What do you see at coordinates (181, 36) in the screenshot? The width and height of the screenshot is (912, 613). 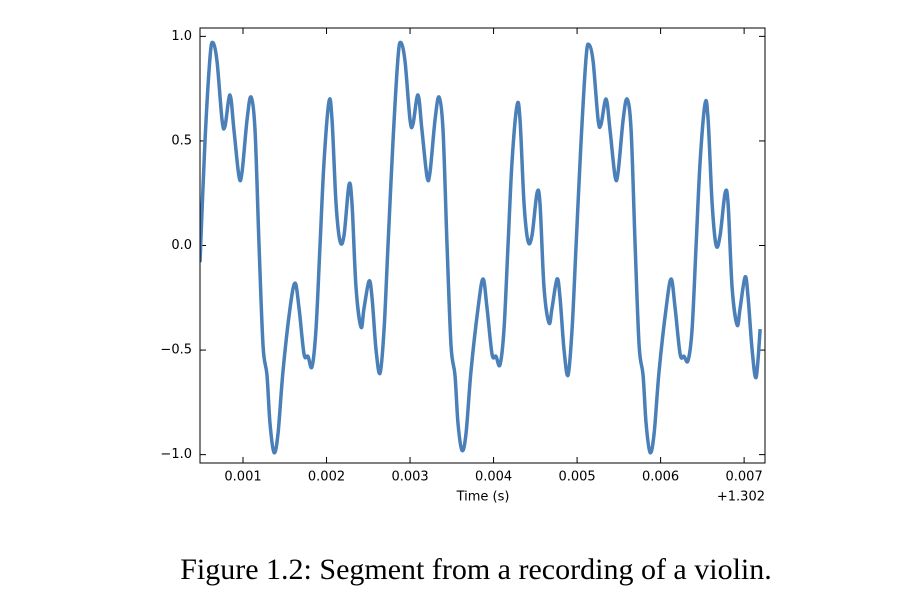 I see `y-tick-label: 1.0` at bounding box center [181, 36].